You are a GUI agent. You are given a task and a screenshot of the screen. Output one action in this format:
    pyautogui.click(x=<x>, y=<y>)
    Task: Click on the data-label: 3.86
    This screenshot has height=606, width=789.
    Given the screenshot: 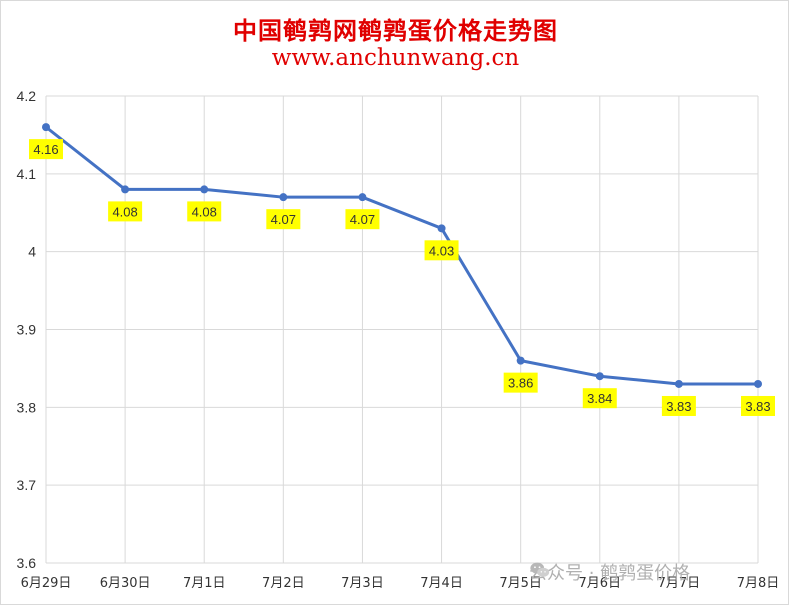 What is the action you would take?
    pyautogui.click(x=520, y=382)
    